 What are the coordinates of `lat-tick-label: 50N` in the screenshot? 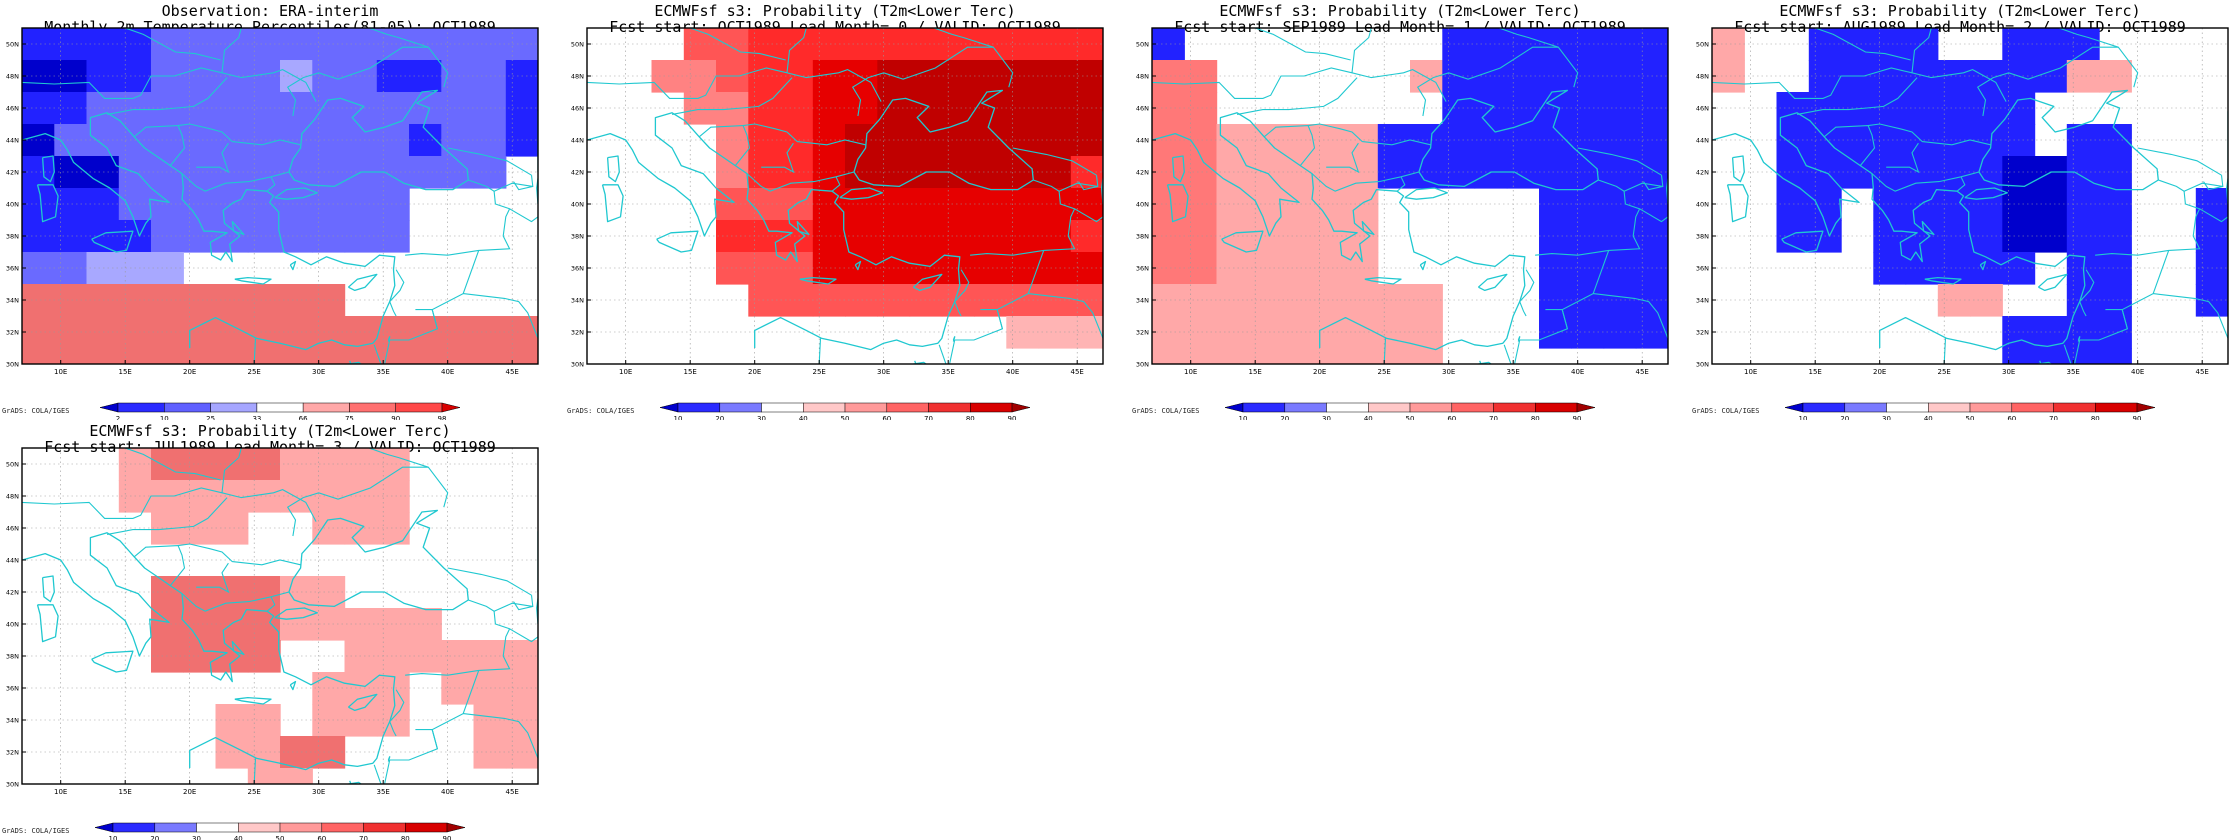 It's located at (1142, 45).